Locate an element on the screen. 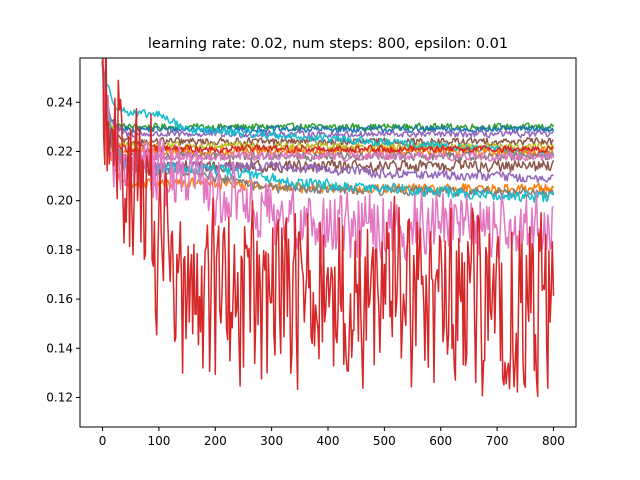 The image size is (640, 480). y-axis: 0.12 0.14 0.16 0.18 0.20 0.22 0.24 is located at coordinates (63, 249).